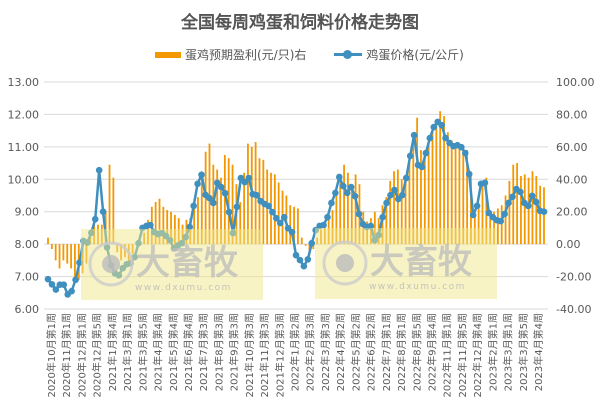  What do you see at coordinates (27, 212) in the screenshot?
I see `y-left-tick-label: 9.00` at bounding box center [27, 212].